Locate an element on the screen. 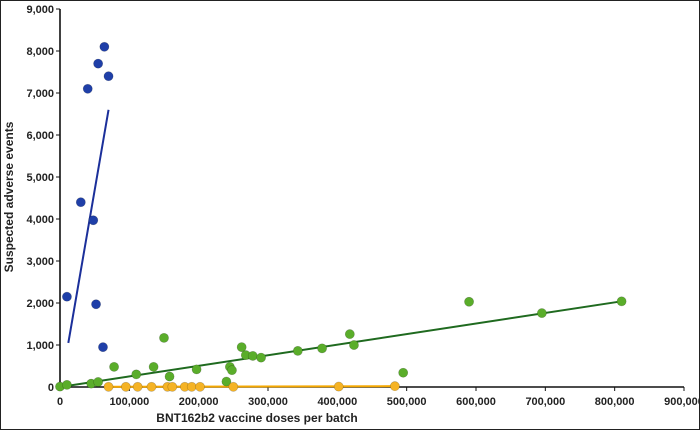  y-tick-label: 5,000 is located at coordinates (40, 178).